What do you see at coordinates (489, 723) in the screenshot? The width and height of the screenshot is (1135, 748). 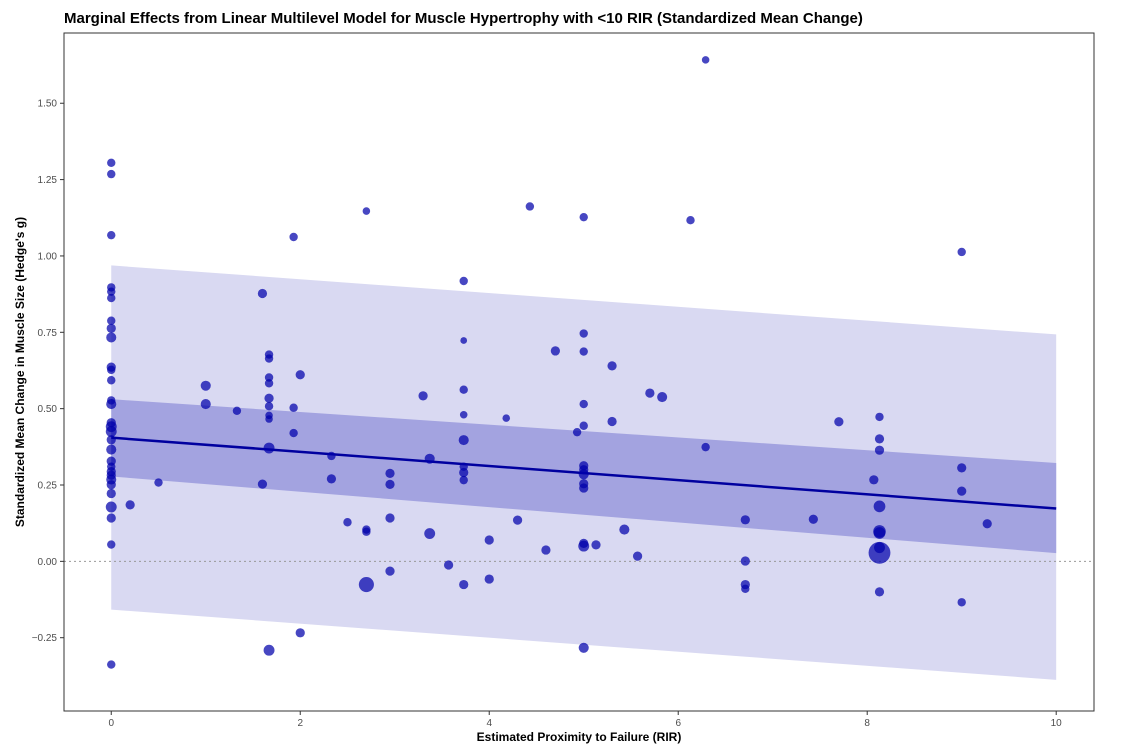 I see `x-tick-label: 4` at bounding box center [489, 723].